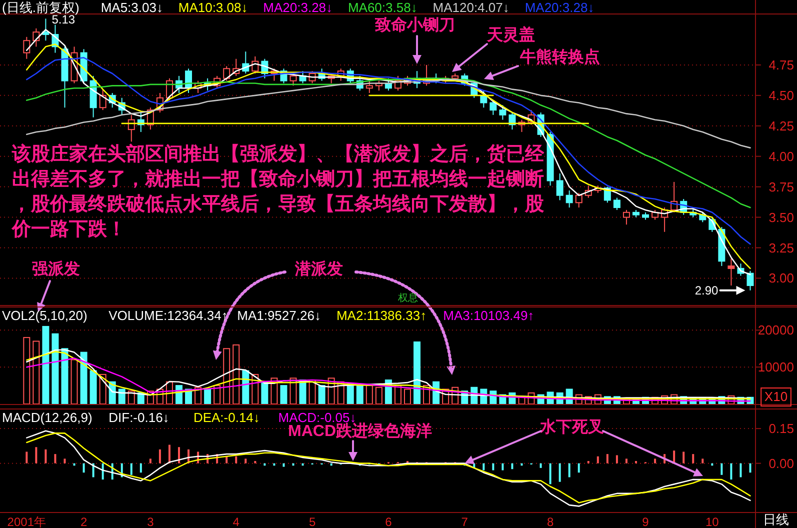  What do you see at coordinates (781, 248) in the screenshot?
I see `y-tick-label: 3.25` at bounding box center [781, 248].